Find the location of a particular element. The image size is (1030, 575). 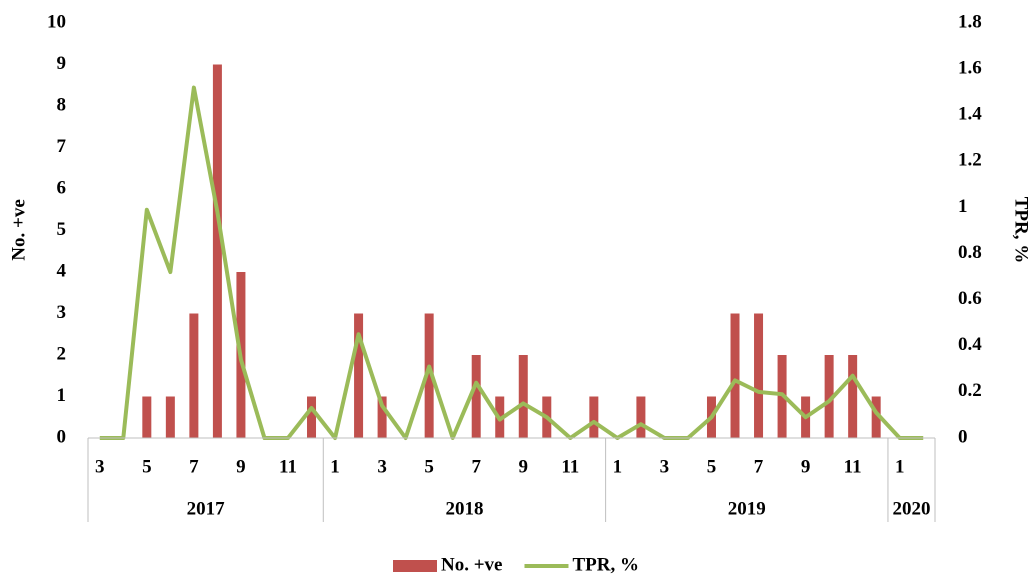

group-label: 2018 is located at coordinates (464, 508).